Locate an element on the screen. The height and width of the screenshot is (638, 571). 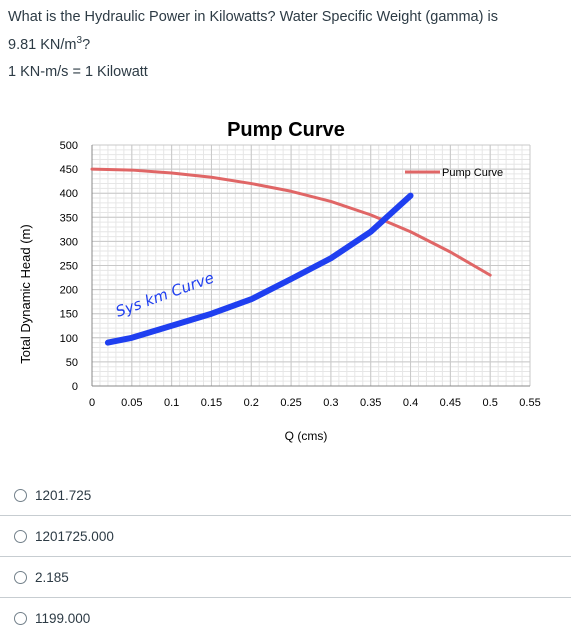
option-label: 1201725.000 is located at coordinates (74, 536).